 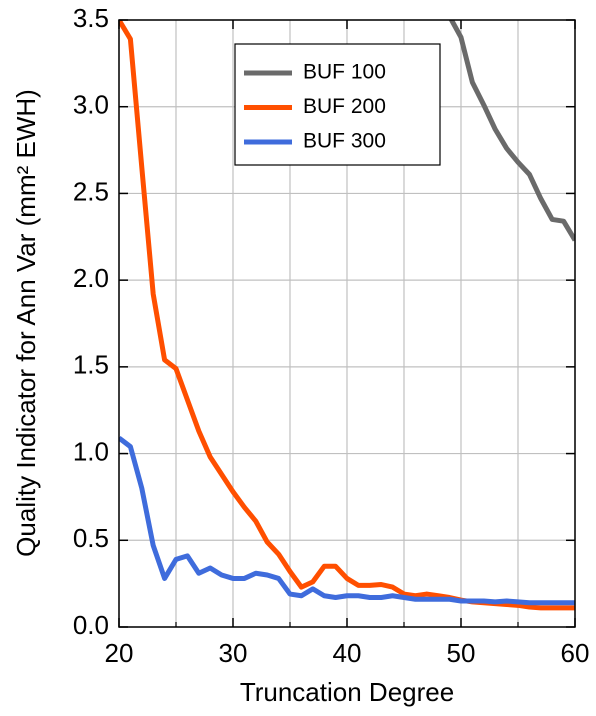 I want to click on y-tick-label: 3.0, so click(x=91, y=105).